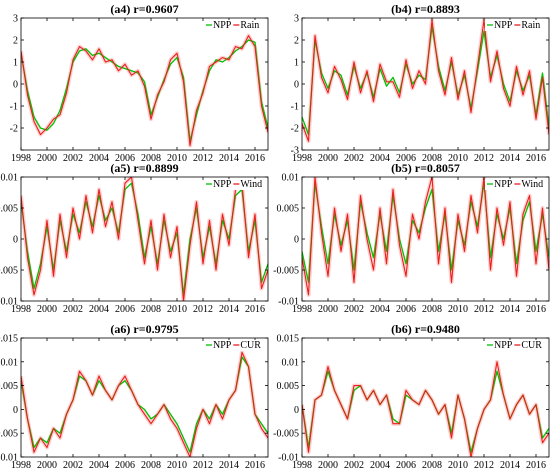 The image size is (550, 473). What do you see at coordinates (516, 345) in the screenshot?
I see `legend-b6: NPP CUR` at bounding box center [516, 345].